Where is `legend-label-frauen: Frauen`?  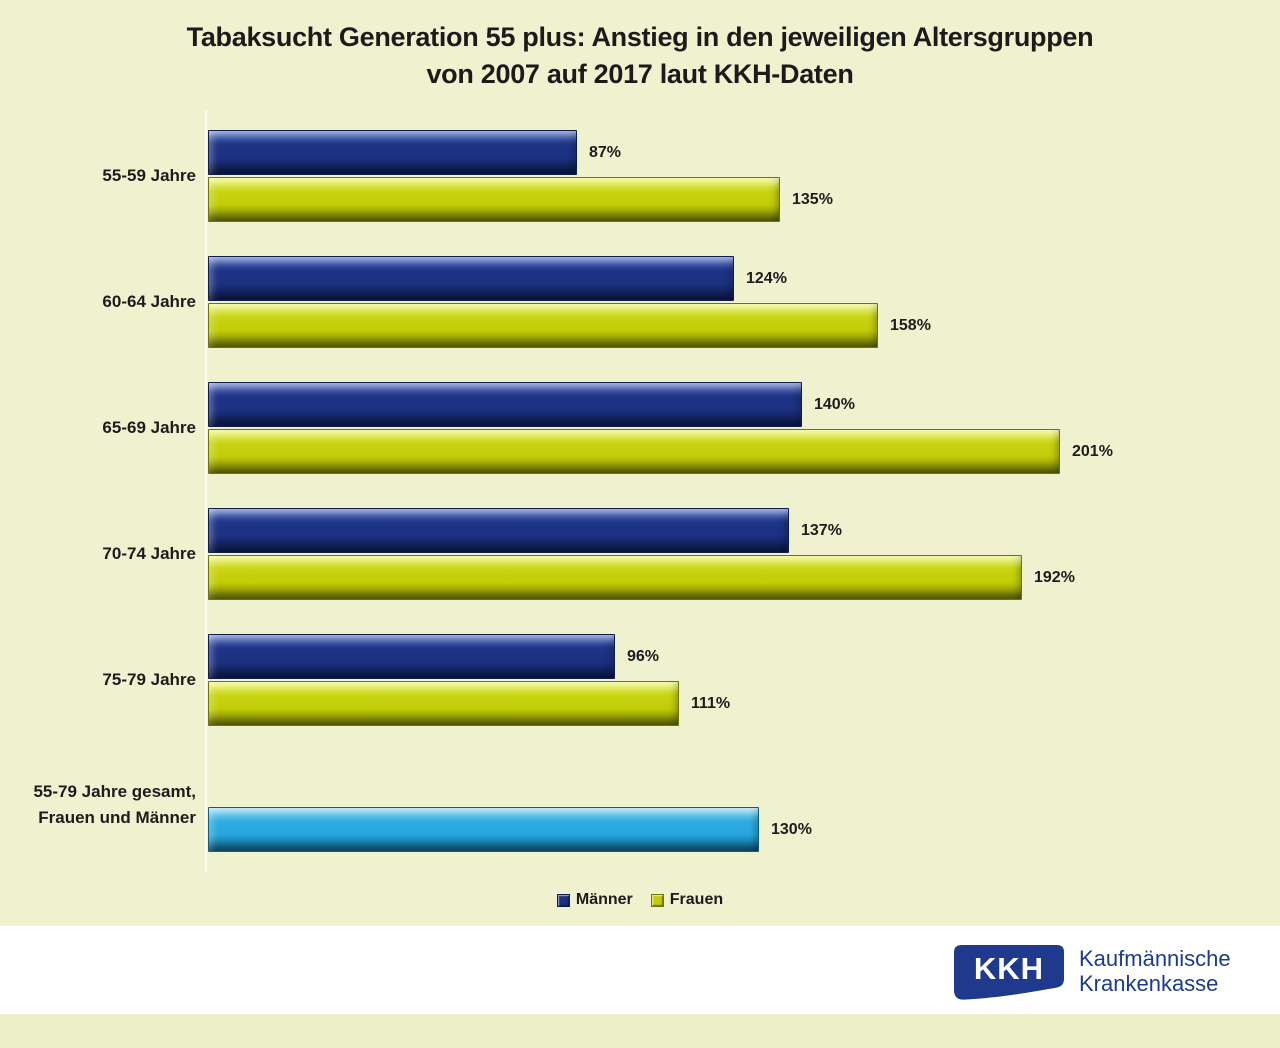 legend-label-frauen: Frauen is located at coordinates (696, 899).